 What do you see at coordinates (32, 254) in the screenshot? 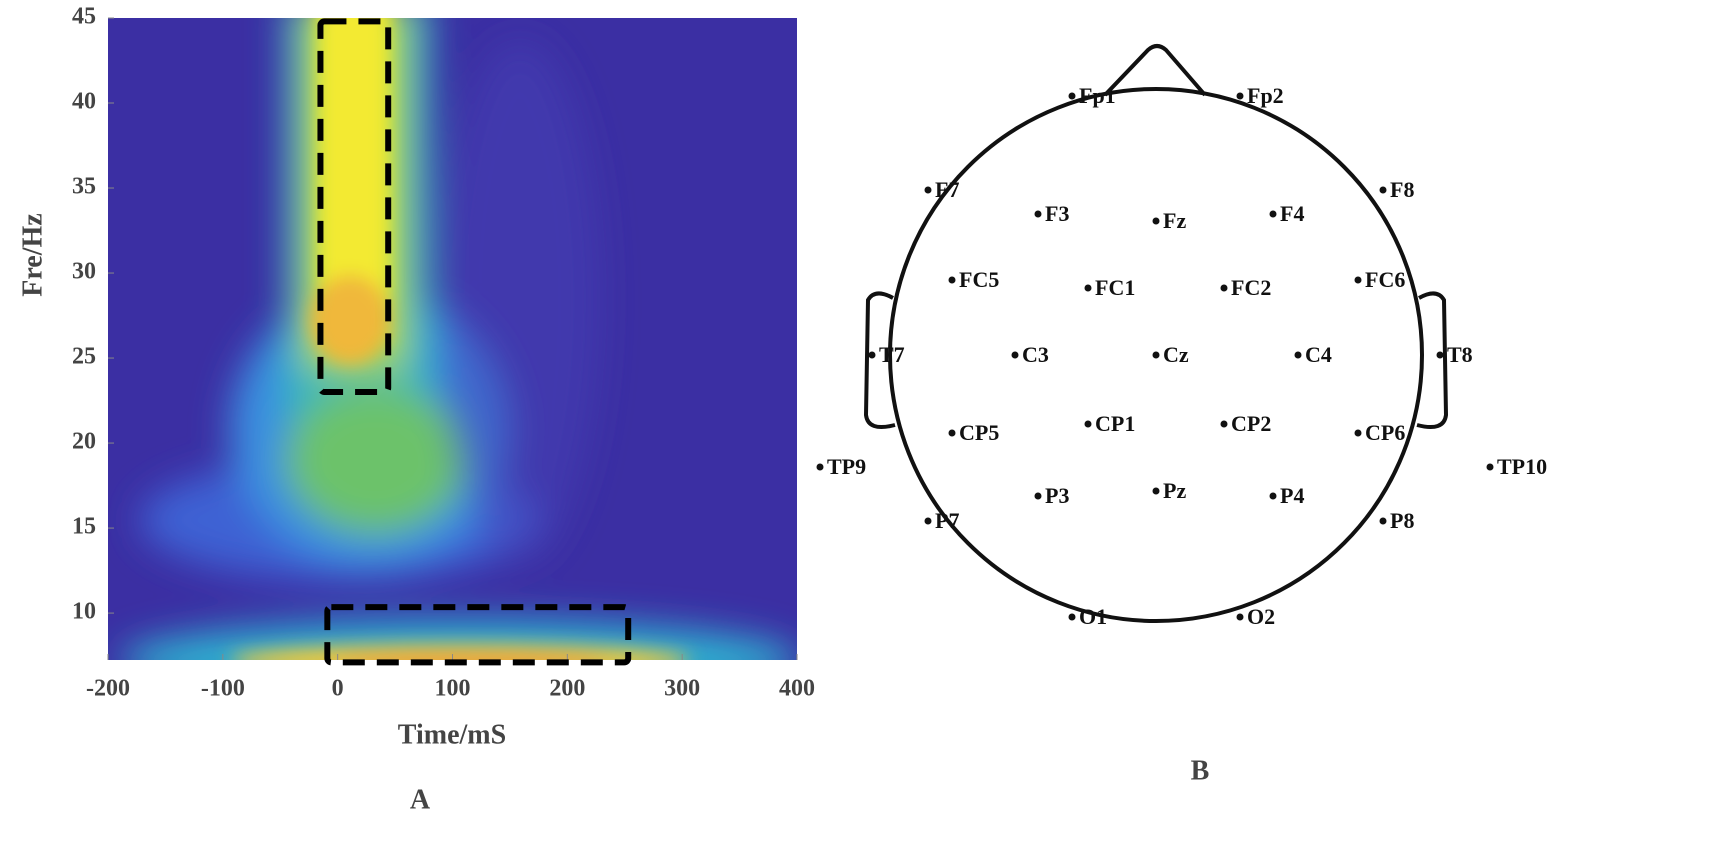
I see `y-axis-label: Fre/Hz` at bounding box center [32, 254].